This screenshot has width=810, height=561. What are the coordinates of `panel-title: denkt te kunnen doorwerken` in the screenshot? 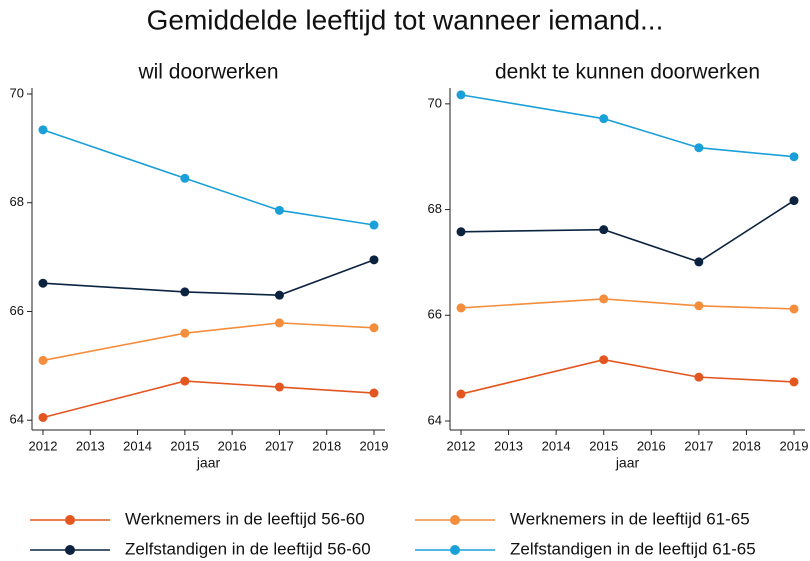 It's located at (627, 72).